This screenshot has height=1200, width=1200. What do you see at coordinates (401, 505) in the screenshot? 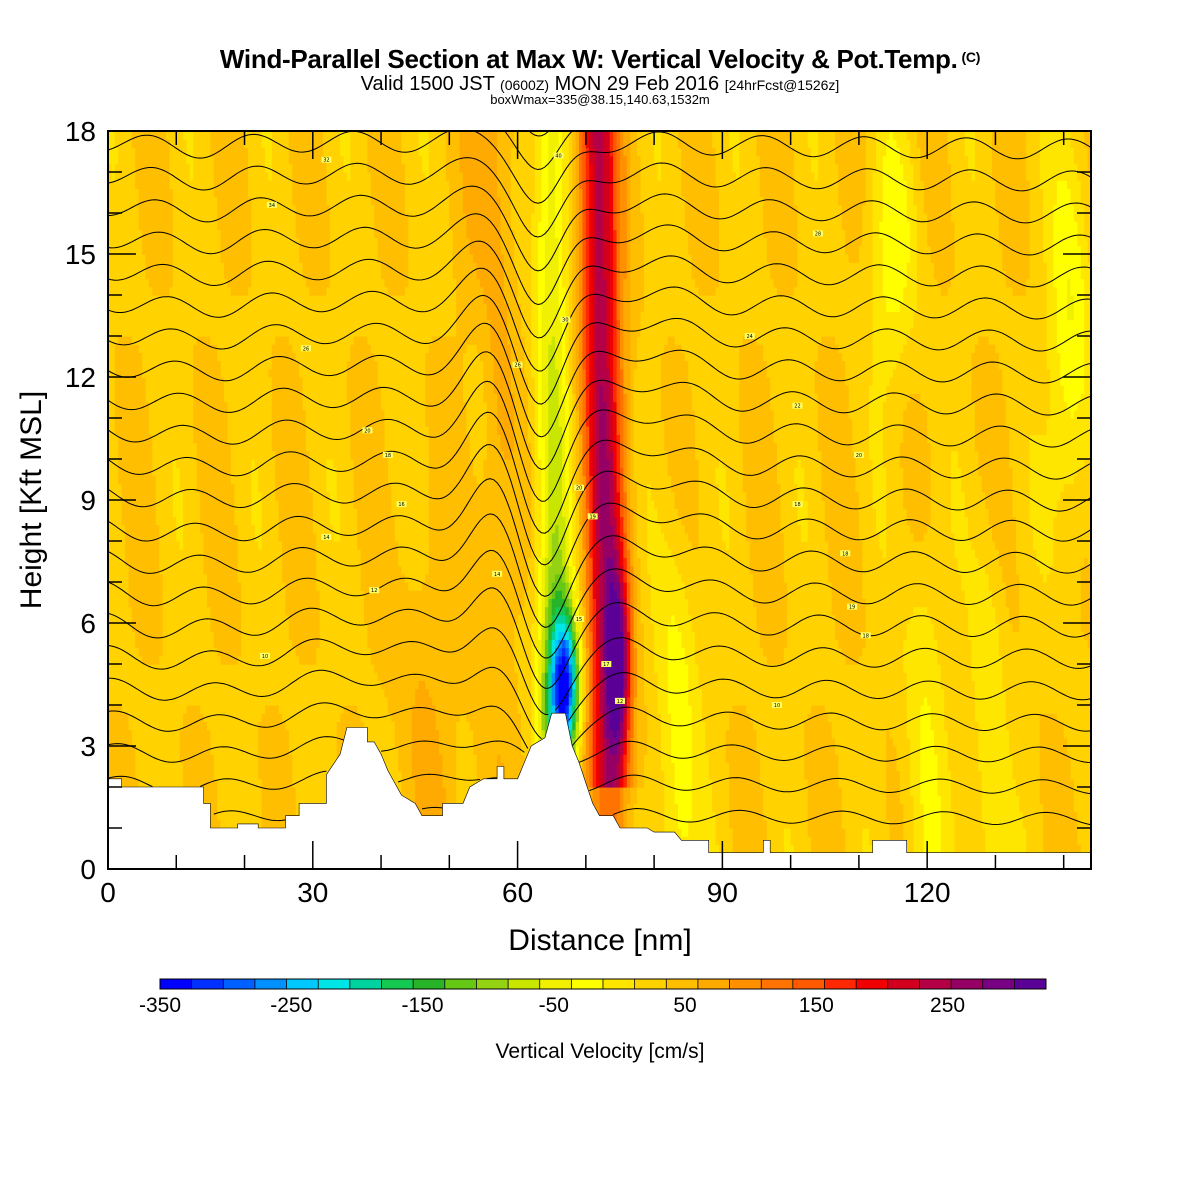
I see `contour-label: 16` at bounding box center [401, 505].